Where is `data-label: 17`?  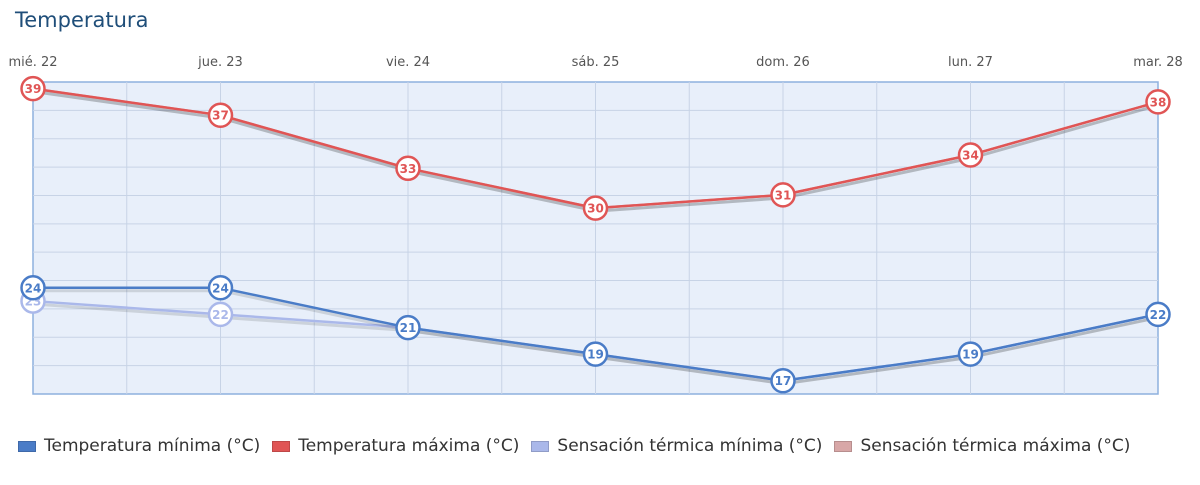 data-label: 17 is located at coordinates (783, 381).